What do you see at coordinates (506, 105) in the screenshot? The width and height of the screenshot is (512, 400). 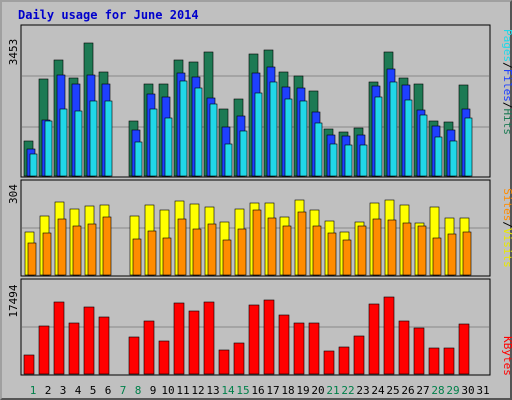 I see `legend-sep-2: /` at bounding box center [506, 105].